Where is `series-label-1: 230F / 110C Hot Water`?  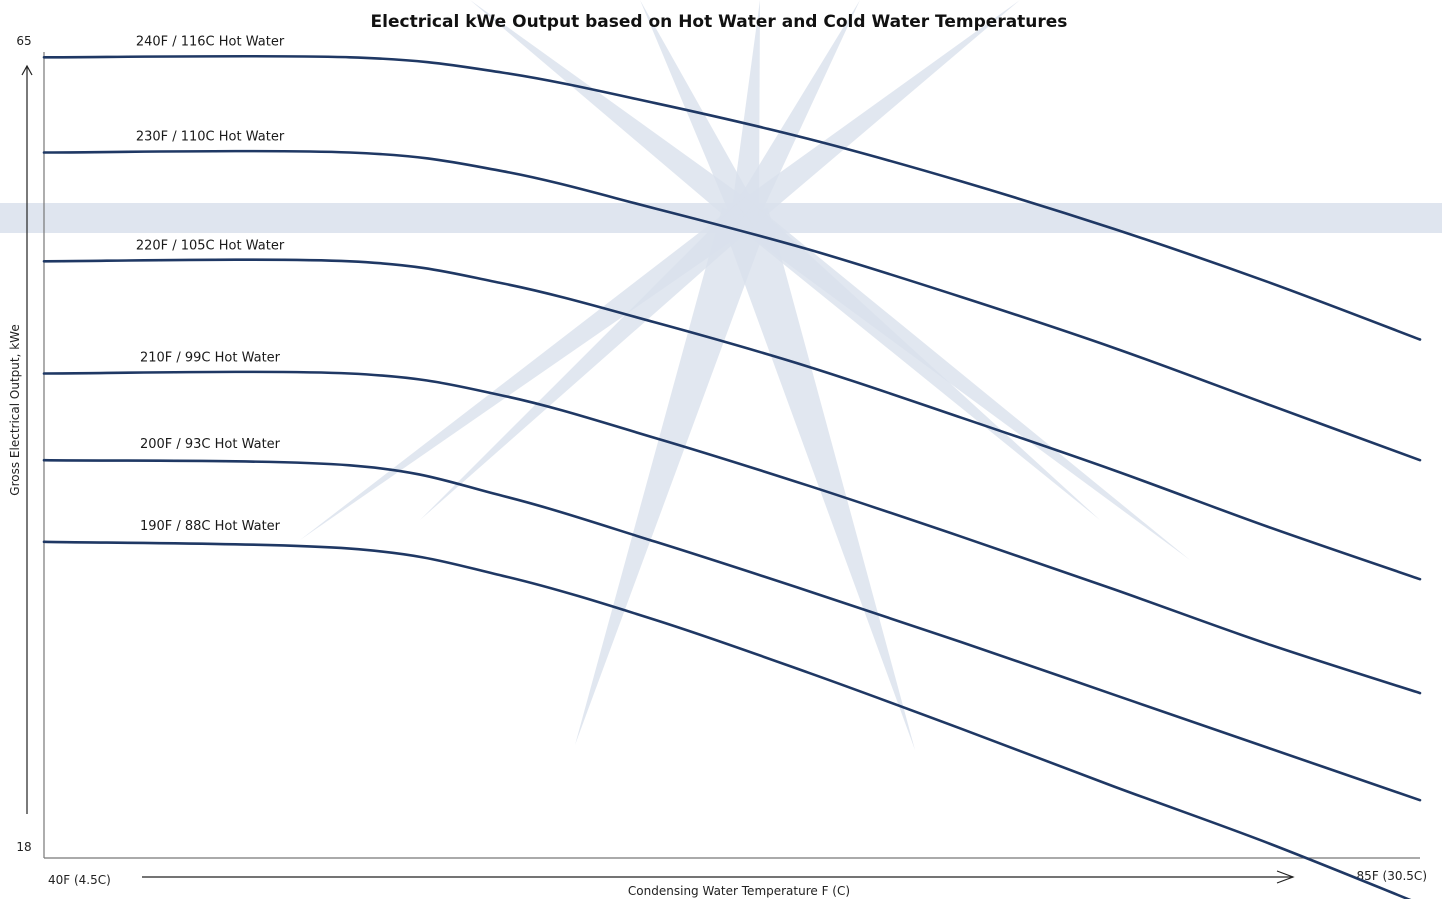 series-label-1: 230F / 110C Hot Water is located at coordinates (210, 137).